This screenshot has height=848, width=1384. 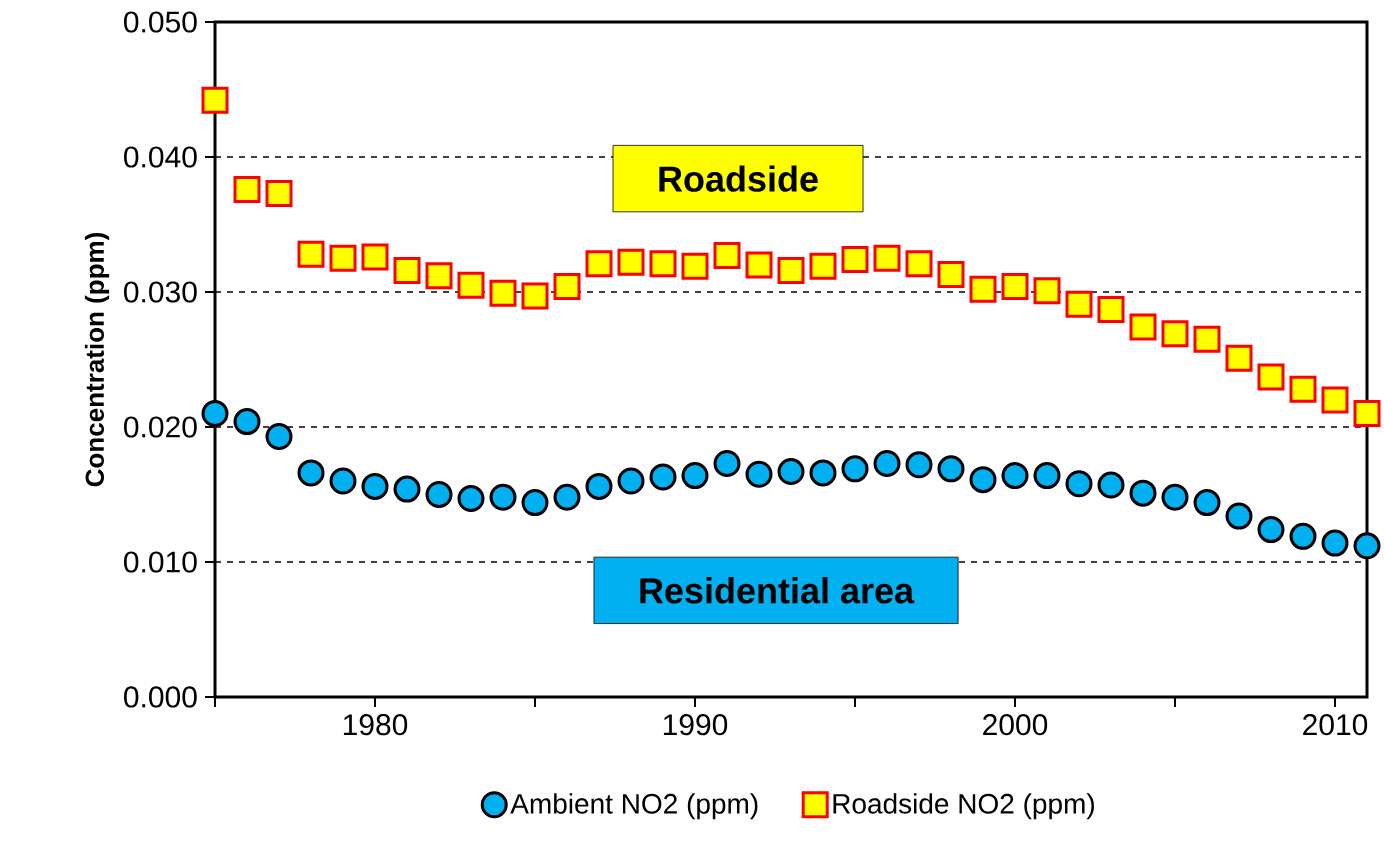 I want to click on y-tick-label: 0.030, so click(x=160, y=292).